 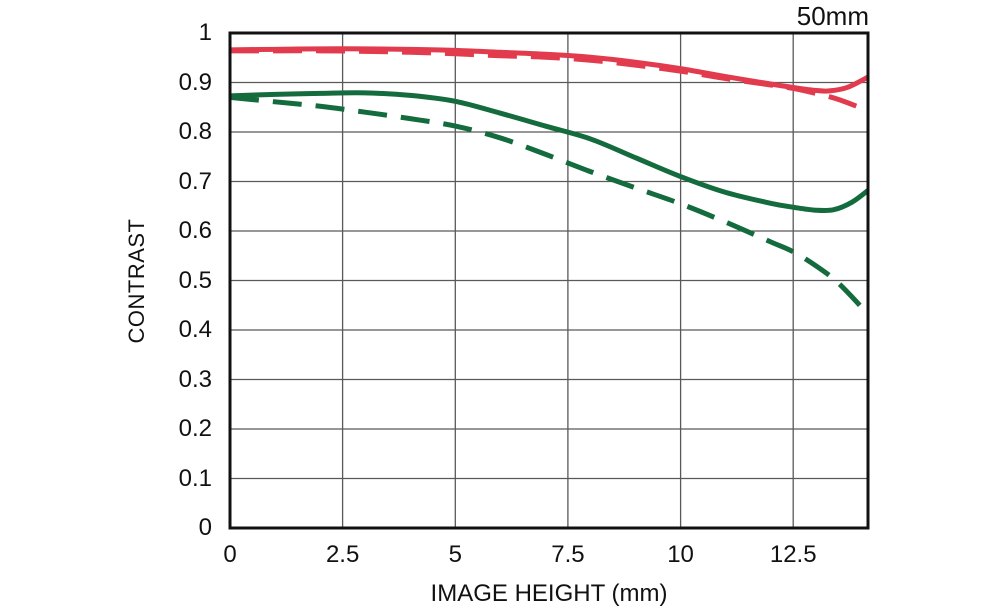 I want to click on y-axis-label: CONTRAST, so click(x=136, y=281).